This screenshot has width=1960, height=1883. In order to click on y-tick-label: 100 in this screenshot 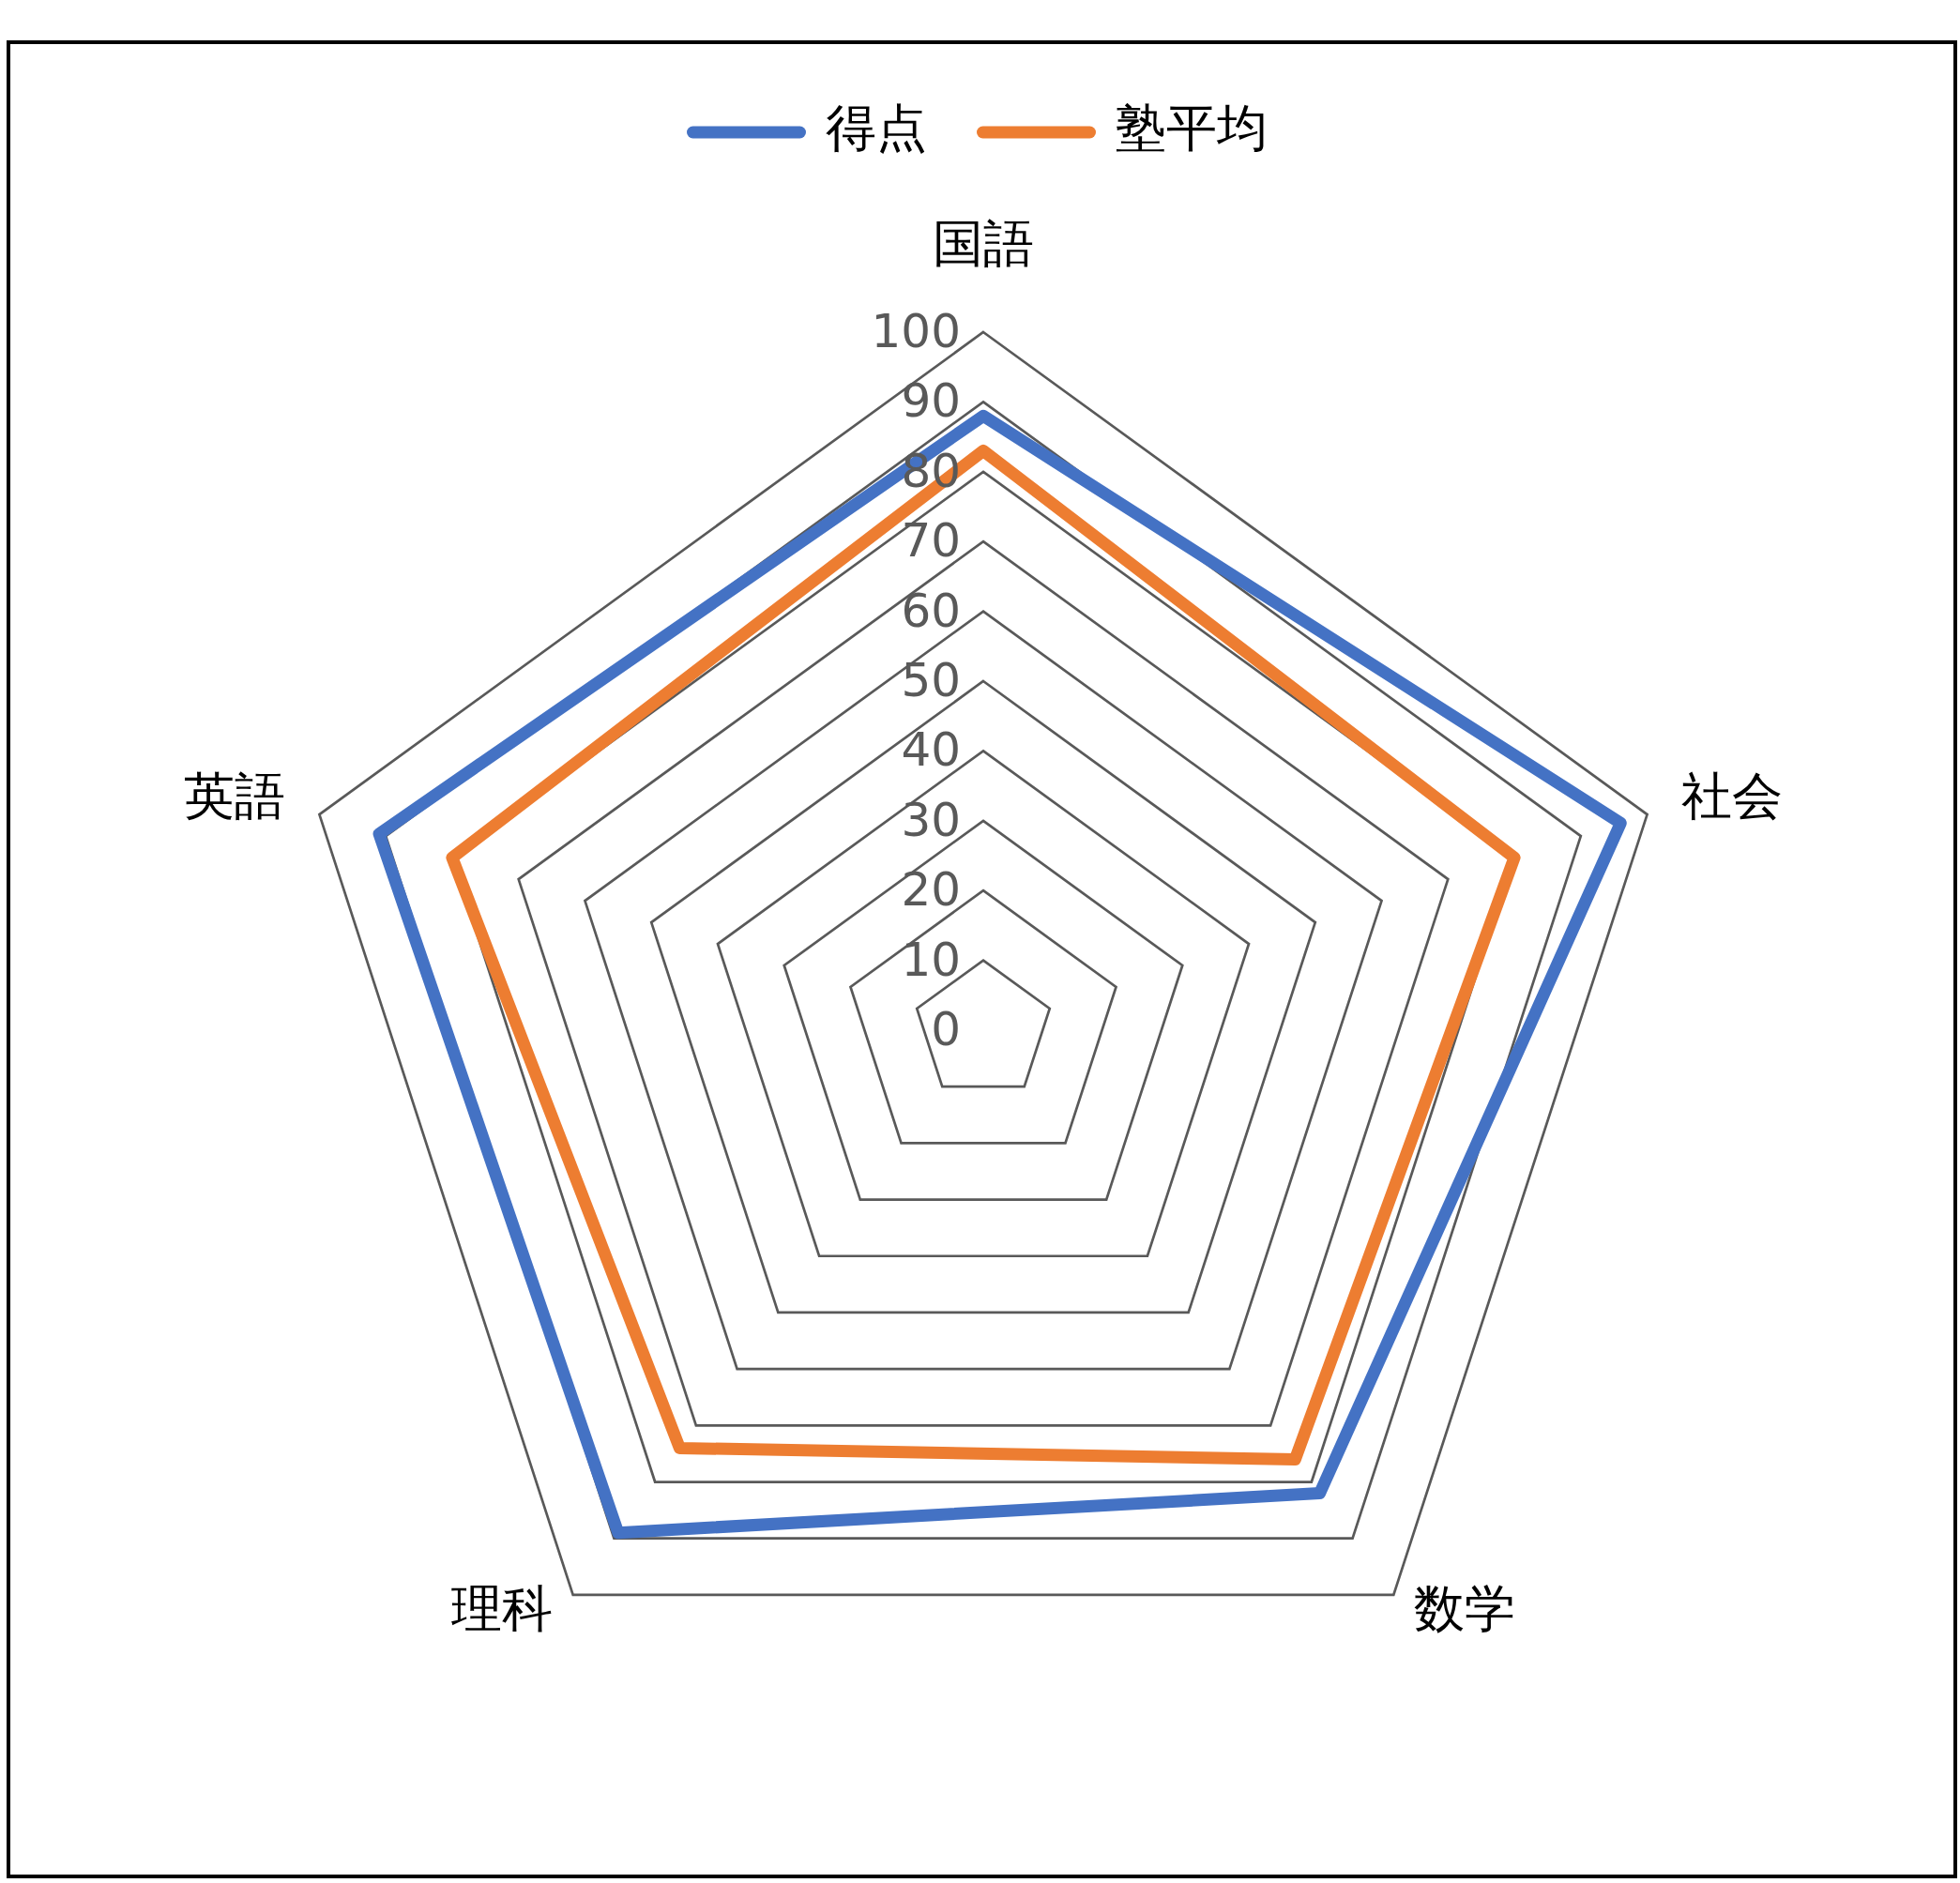, I will do `click(916, 330)`.